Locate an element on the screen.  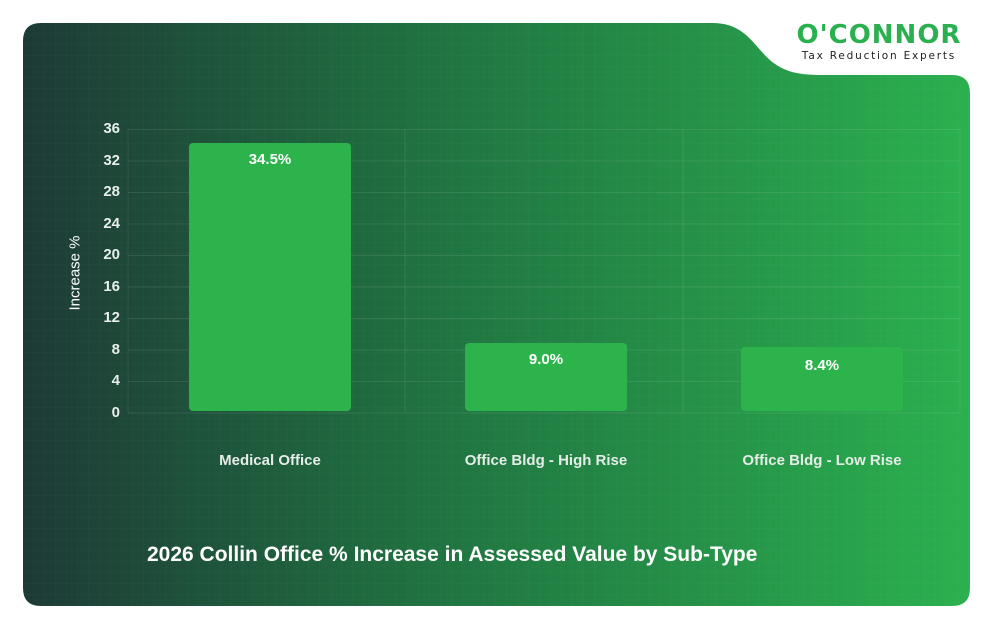
x-tick-label: Office Bldg - Low Rise is located at coordinates (822, 460).